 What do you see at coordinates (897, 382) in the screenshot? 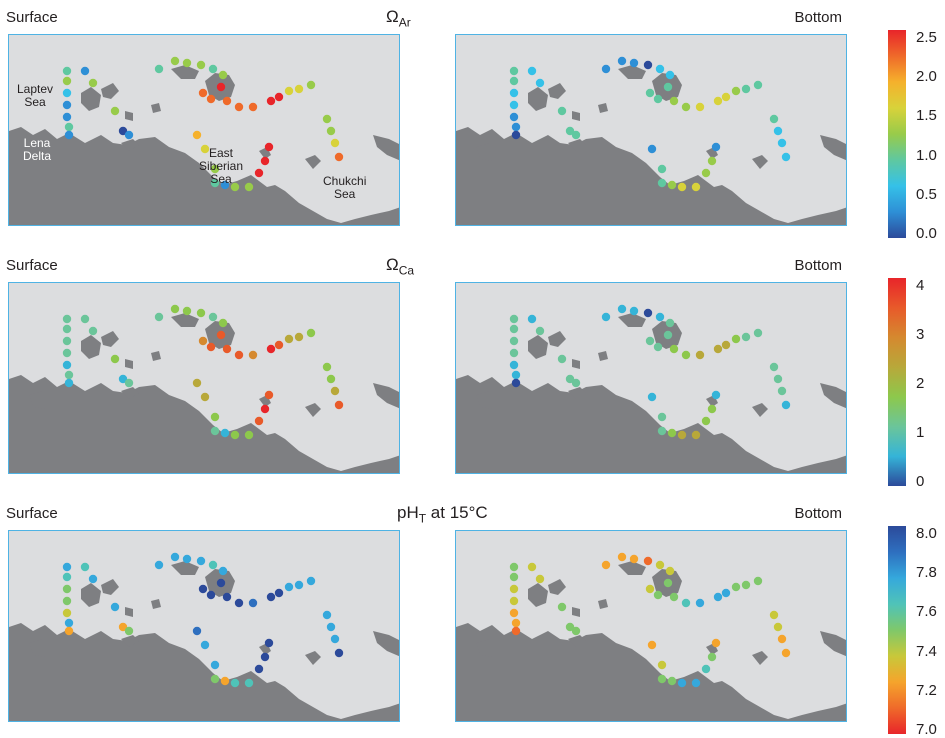
I see `colorbar` at bounding box center [897, 382].